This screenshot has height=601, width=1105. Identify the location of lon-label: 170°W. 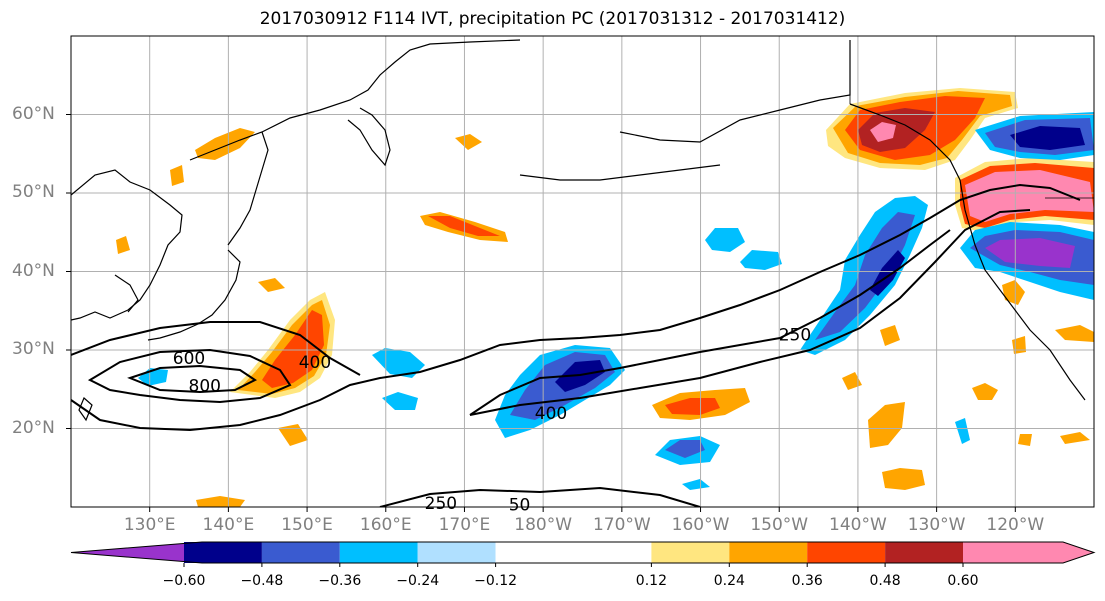
(621, 525).